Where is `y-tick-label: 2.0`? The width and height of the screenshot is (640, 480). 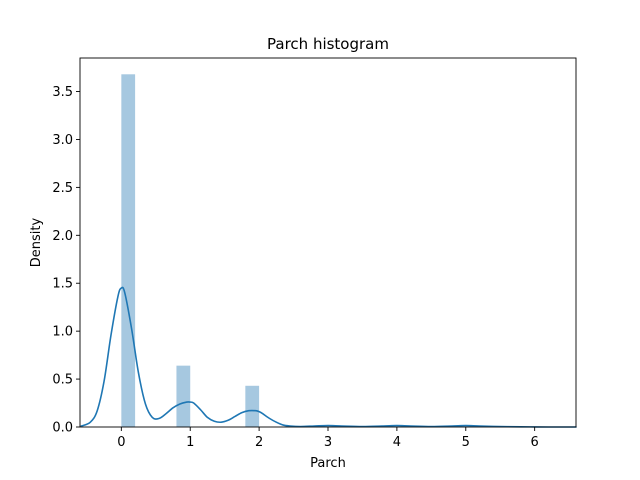 y-tick-label: 2.0 is located at coordinates (62, 236).